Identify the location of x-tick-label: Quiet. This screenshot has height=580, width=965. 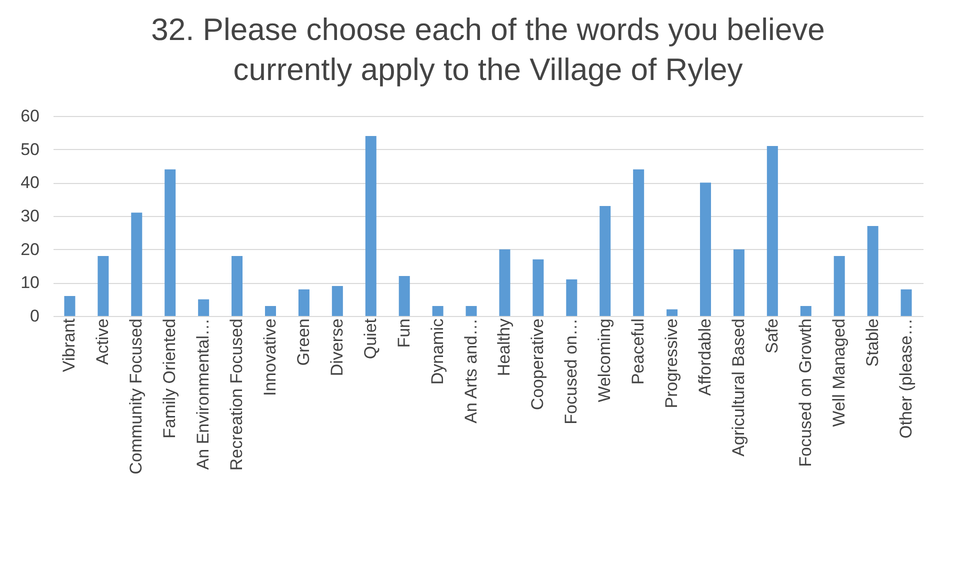
(370, 339).